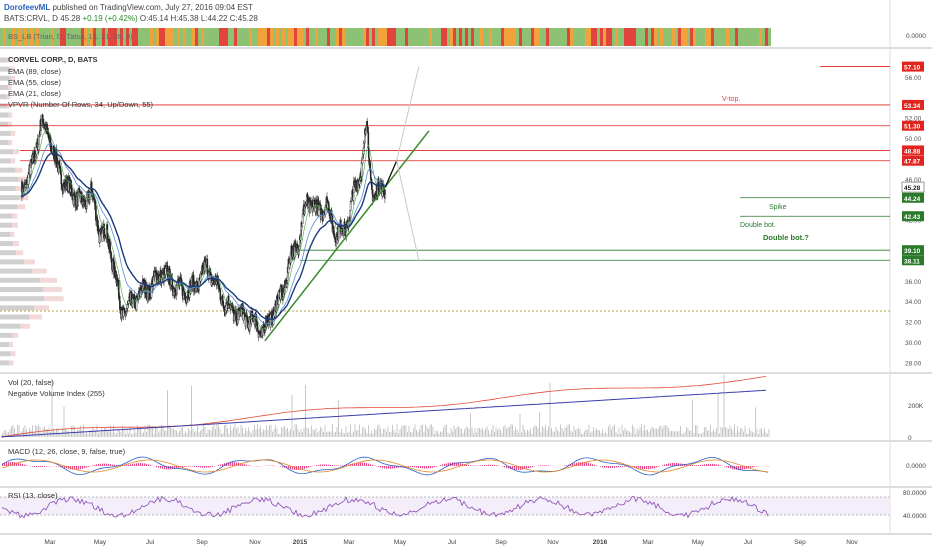 This screenshot has height=550, width=932. Describe the element at coordinates (67, 451) in the screenshot. I see `macd-label: MACD (12, 26, close, 9, false, true)` at that location.